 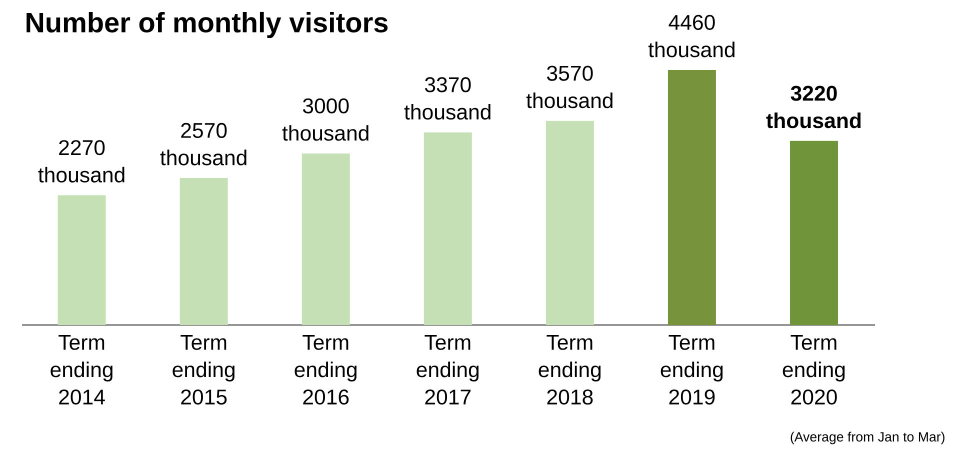 What do you see at coordinates (325, 370) in the screenshot?
I see `x-tick-label: Term ending 2016` at bounding box center [325, 370].